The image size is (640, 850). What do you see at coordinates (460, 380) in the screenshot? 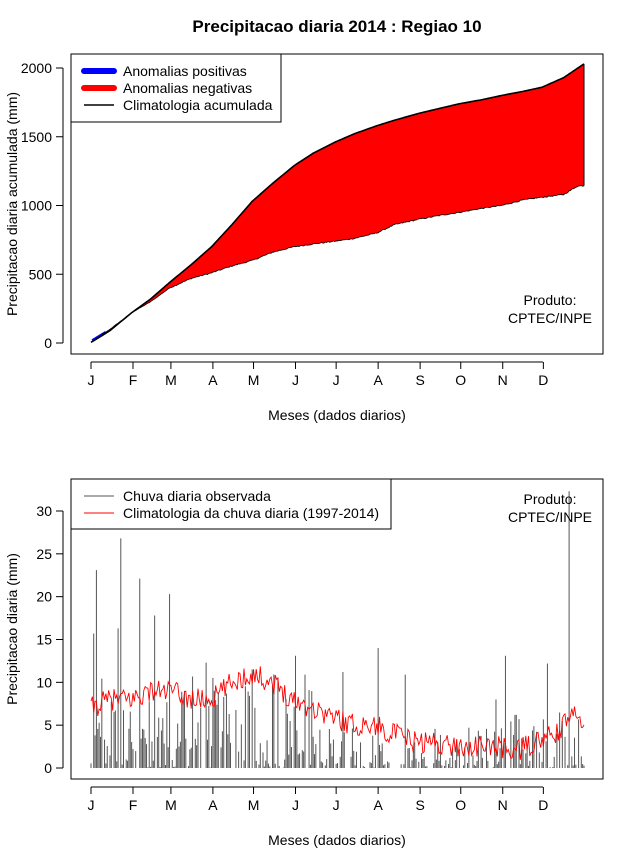
I see `top-x-tick-label: O` at bounding box center [460, 380].